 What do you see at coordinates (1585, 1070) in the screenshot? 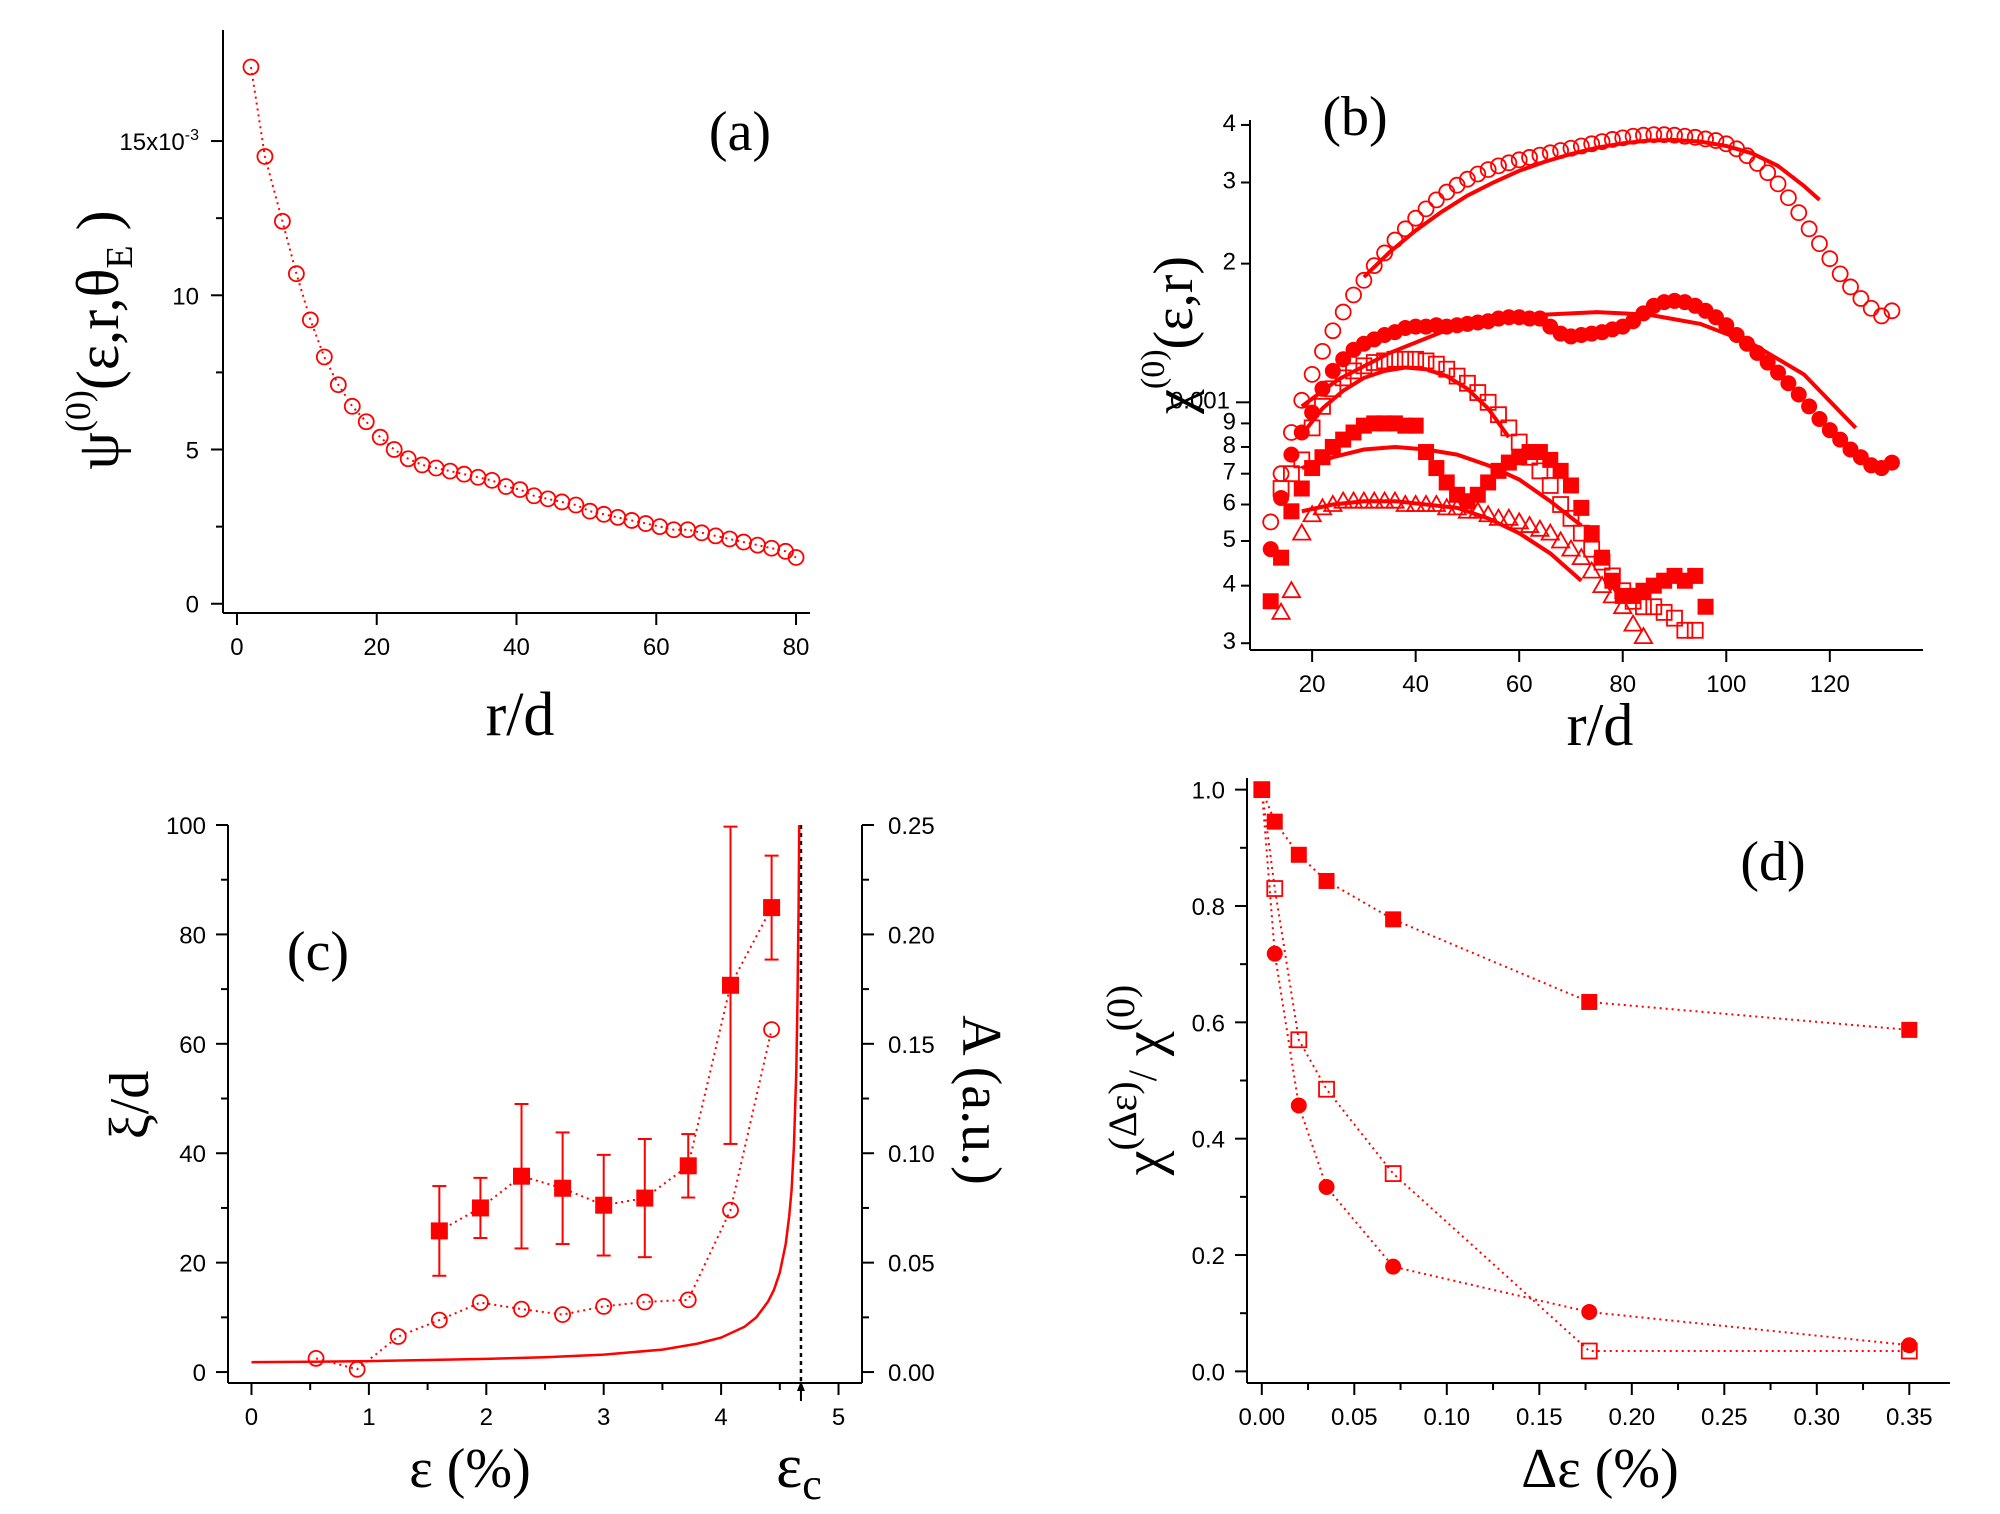
I see `series-line-d` at bounding box center [1585, 1070].